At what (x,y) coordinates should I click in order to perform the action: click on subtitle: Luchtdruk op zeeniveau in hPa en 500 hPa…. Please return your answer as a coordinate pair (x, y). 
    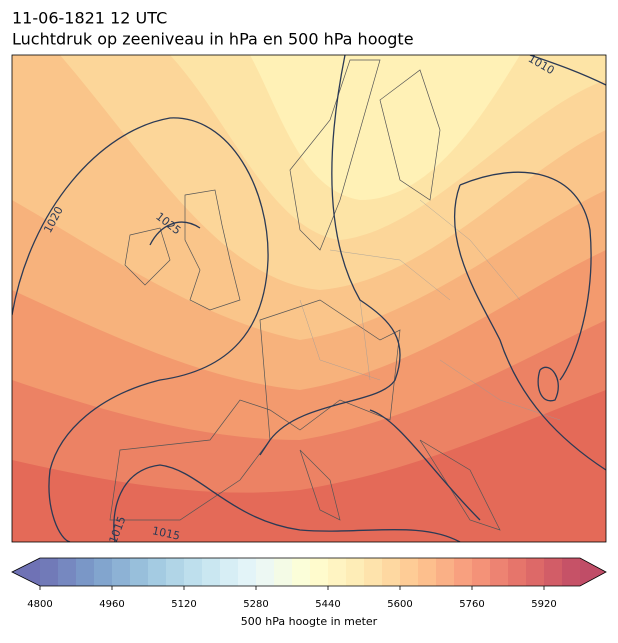
    Looking at the image, I should click on (213, 39).